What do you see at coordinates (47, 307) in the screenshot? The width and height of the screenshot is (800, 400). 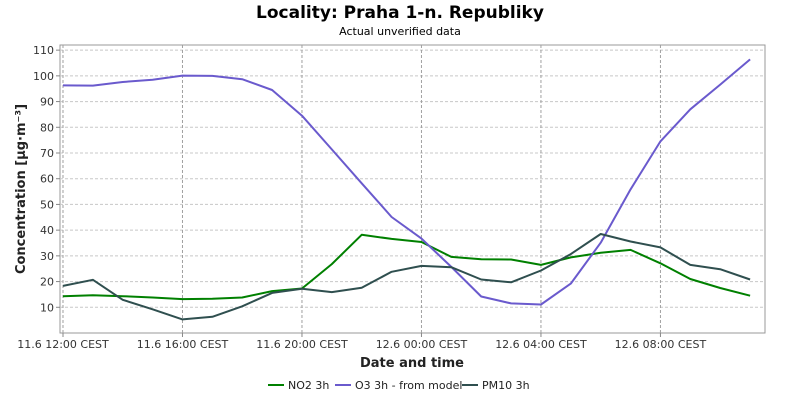 I see `y-tick-label: 10` at bounding box center [47, 307].